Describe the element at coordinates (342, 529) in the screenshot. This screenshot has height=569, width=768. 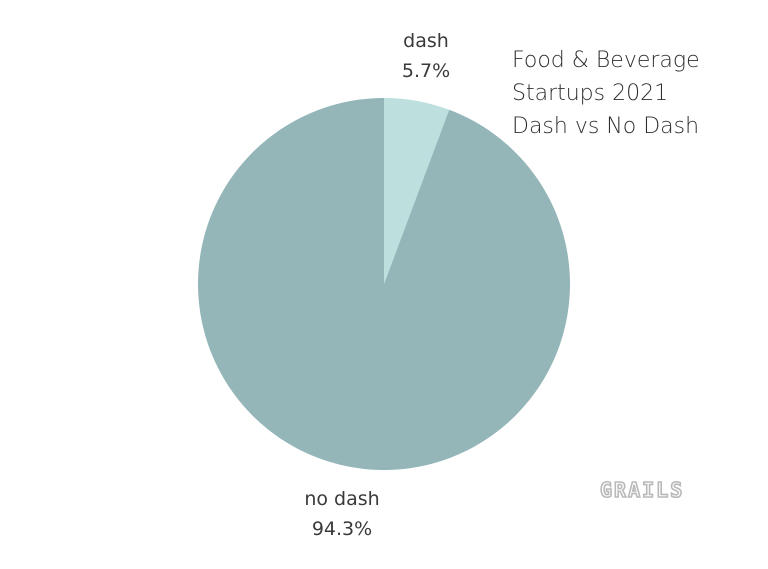
I see `slice-value-no-dash: 94.3%` at that location.